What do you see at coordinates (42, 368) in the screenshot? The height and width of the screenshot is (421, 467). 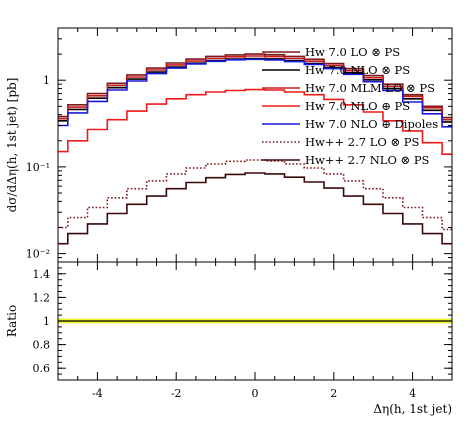 I see `ratio-y-tick-label: 0.6` at bounding box center [42, 368].